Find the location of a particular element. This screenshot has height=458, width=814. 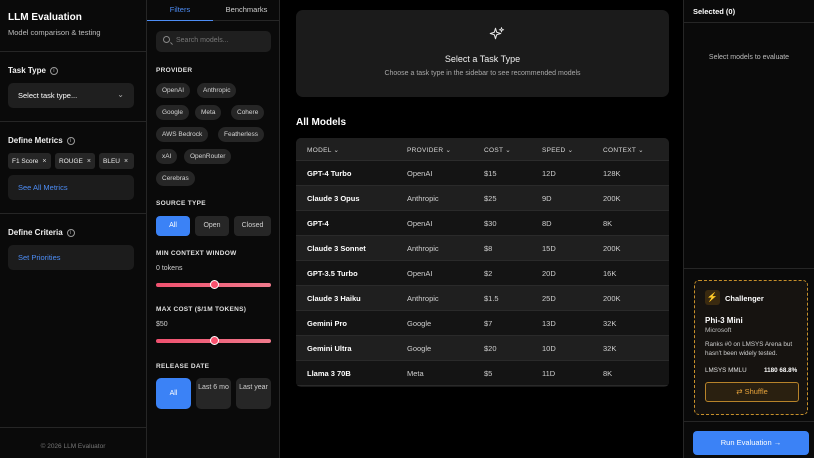

run-evaluation-button: Run Evaluation → is located at coordinates (751, 443).